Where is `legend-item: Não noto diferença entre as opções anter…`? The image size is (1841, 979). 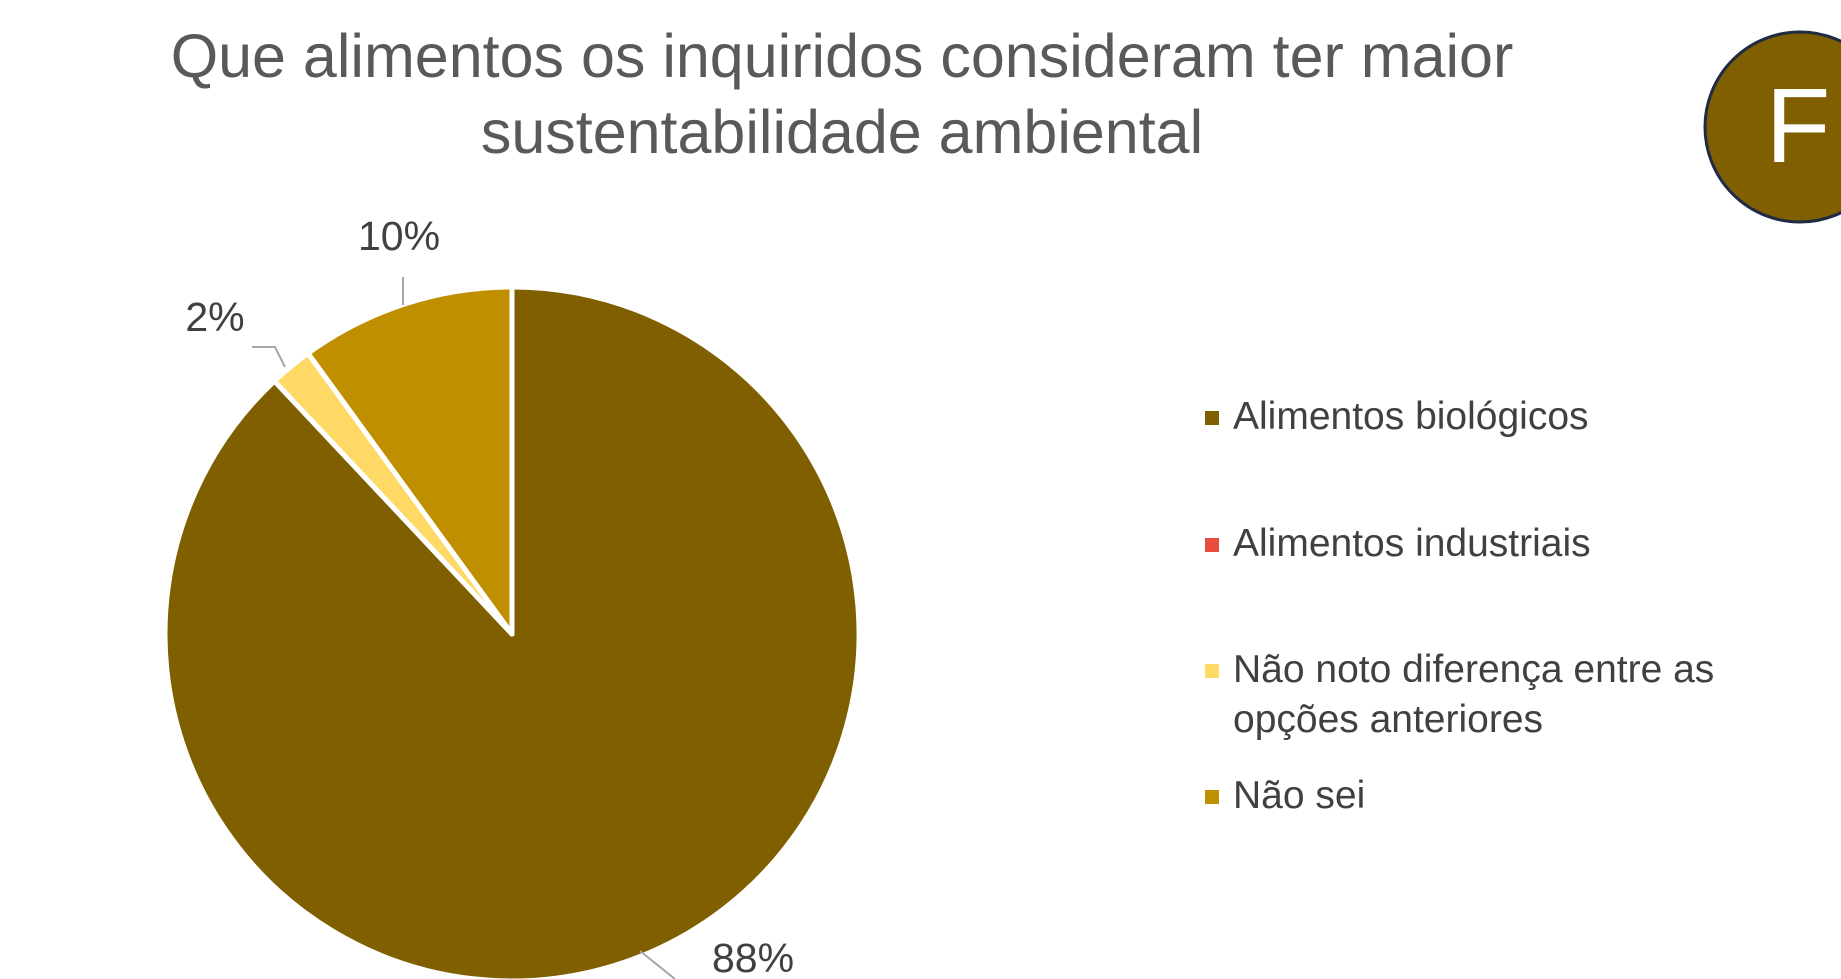 legend-item: Não noto diferença entre as opções anter… is located at coordinates (1505, 695).